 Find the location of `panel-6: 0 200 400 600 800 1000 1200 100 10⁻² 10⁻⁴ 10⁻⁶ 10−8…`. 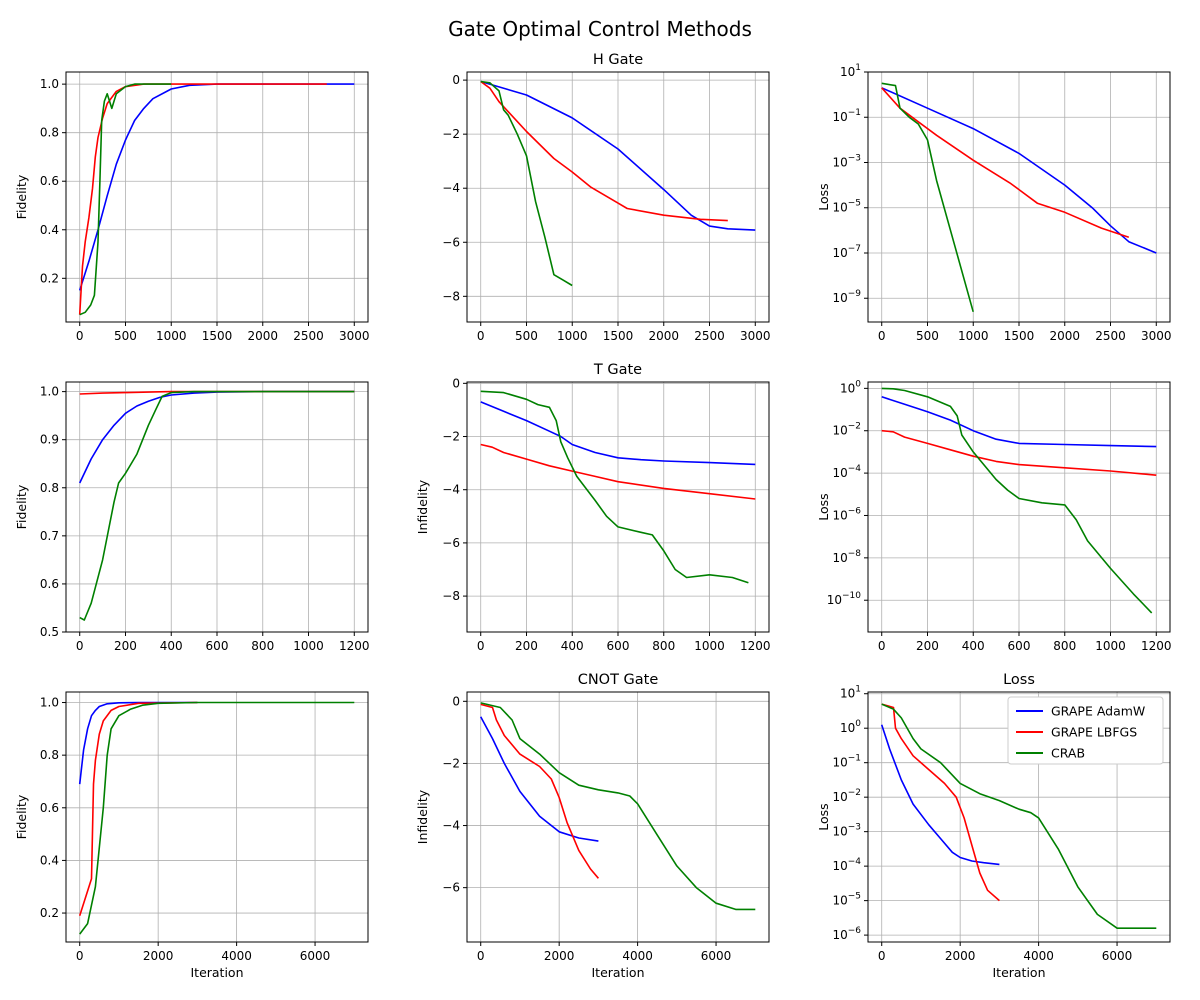

panel-6: 0 200 400 600 800 1000 1200 100 10⁻² 10⁻⁴ 10⁻⁶ 10−8… is located at coordinates (994, 516).